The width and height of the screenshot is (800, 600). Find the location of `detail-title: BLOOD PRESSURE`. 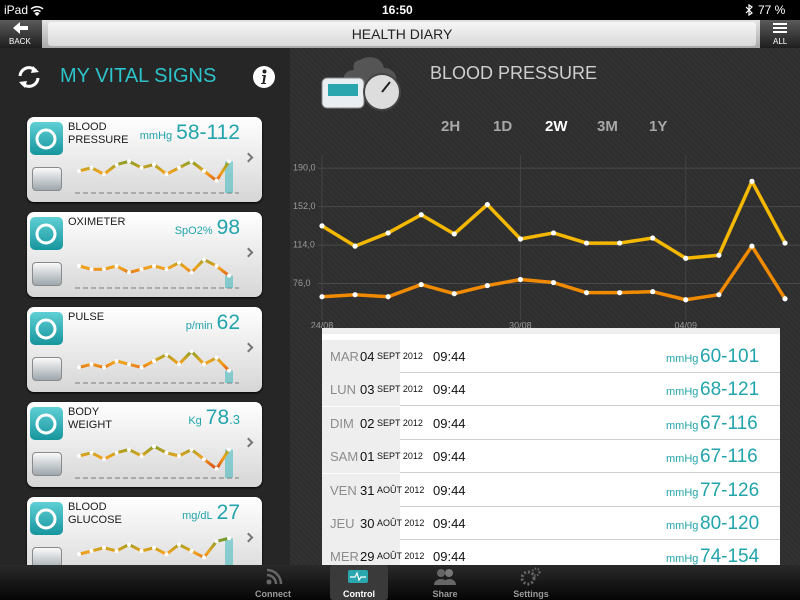

detail-title: BLOOD PRESSURE is located at coordinates (514, 73).